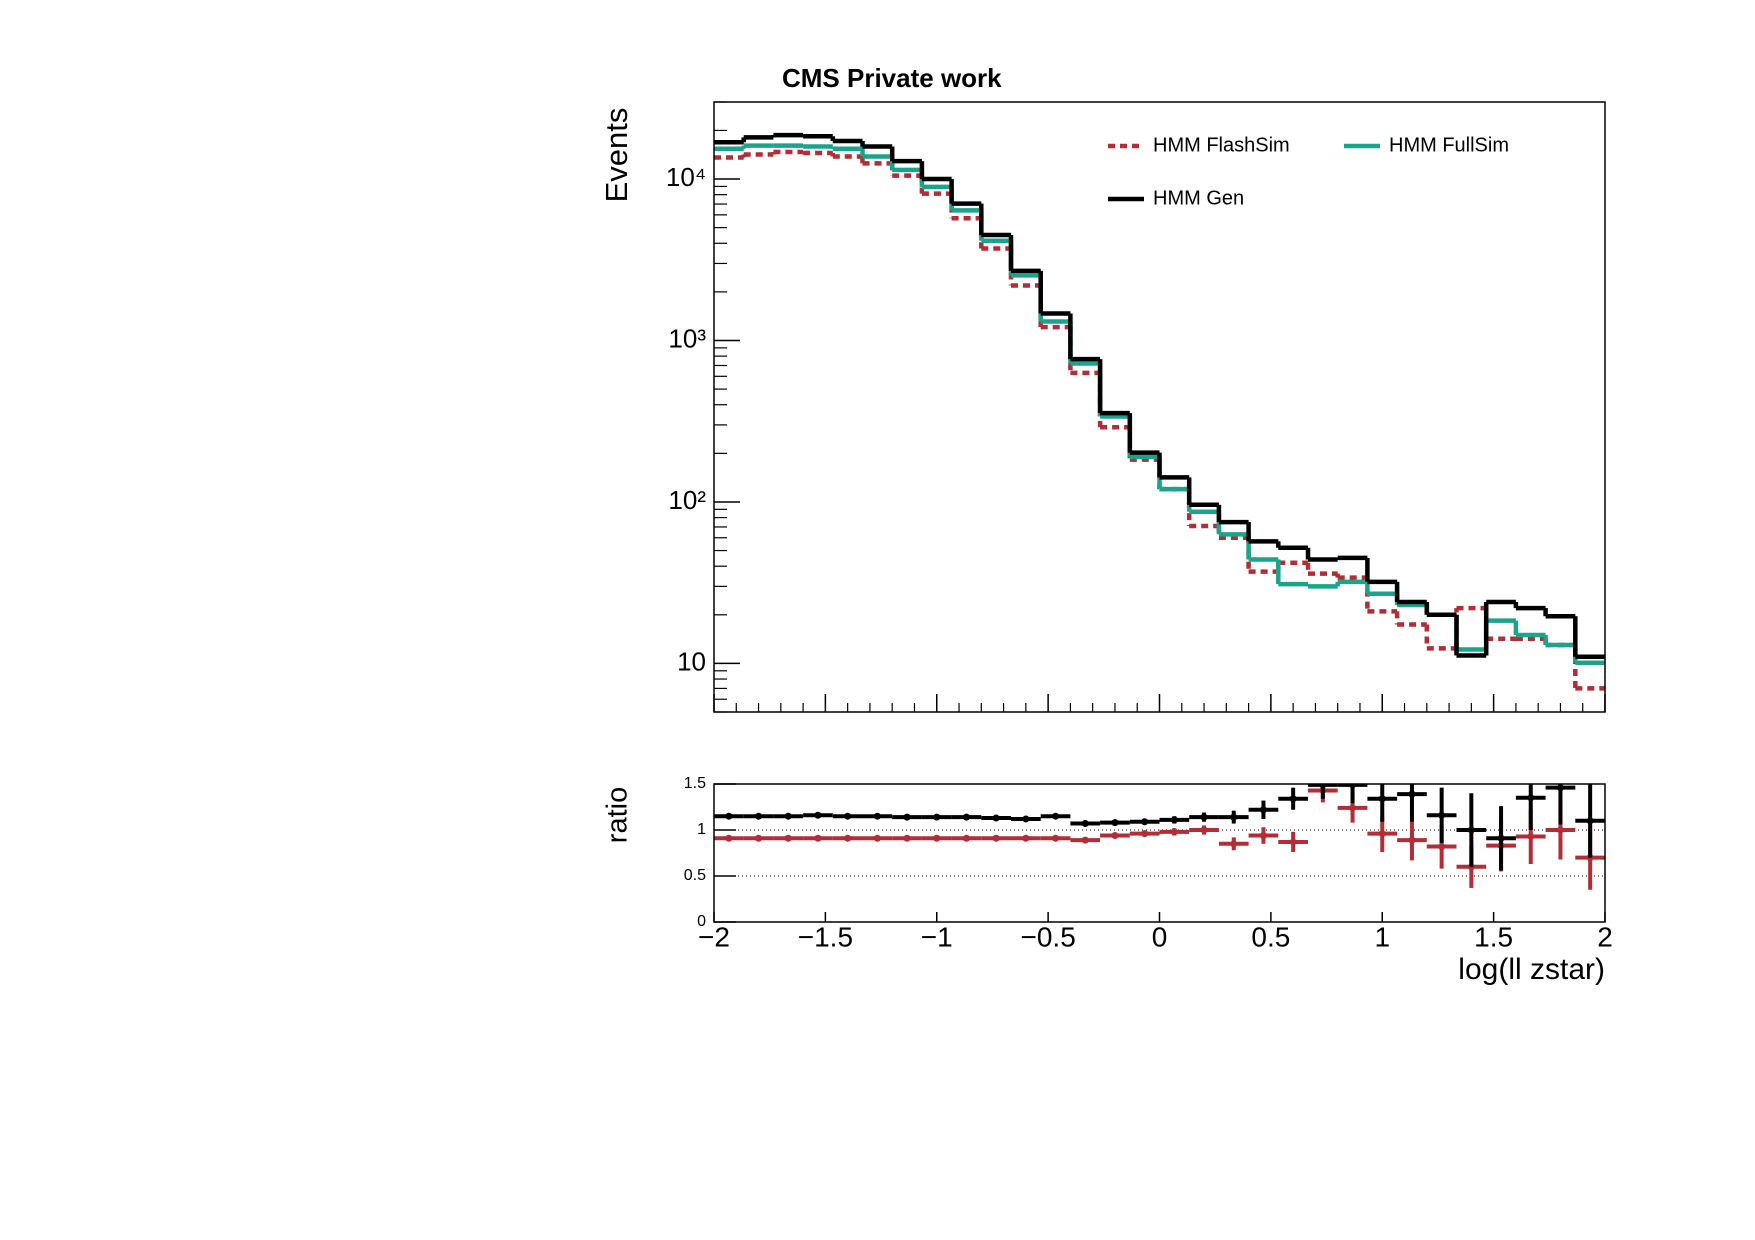 This screenshot has height=1240, width=1755. Describe the element at coordinates (1531, 969) in the screenshot. I see `x-axis-label: log(ll zstar)` at that location.